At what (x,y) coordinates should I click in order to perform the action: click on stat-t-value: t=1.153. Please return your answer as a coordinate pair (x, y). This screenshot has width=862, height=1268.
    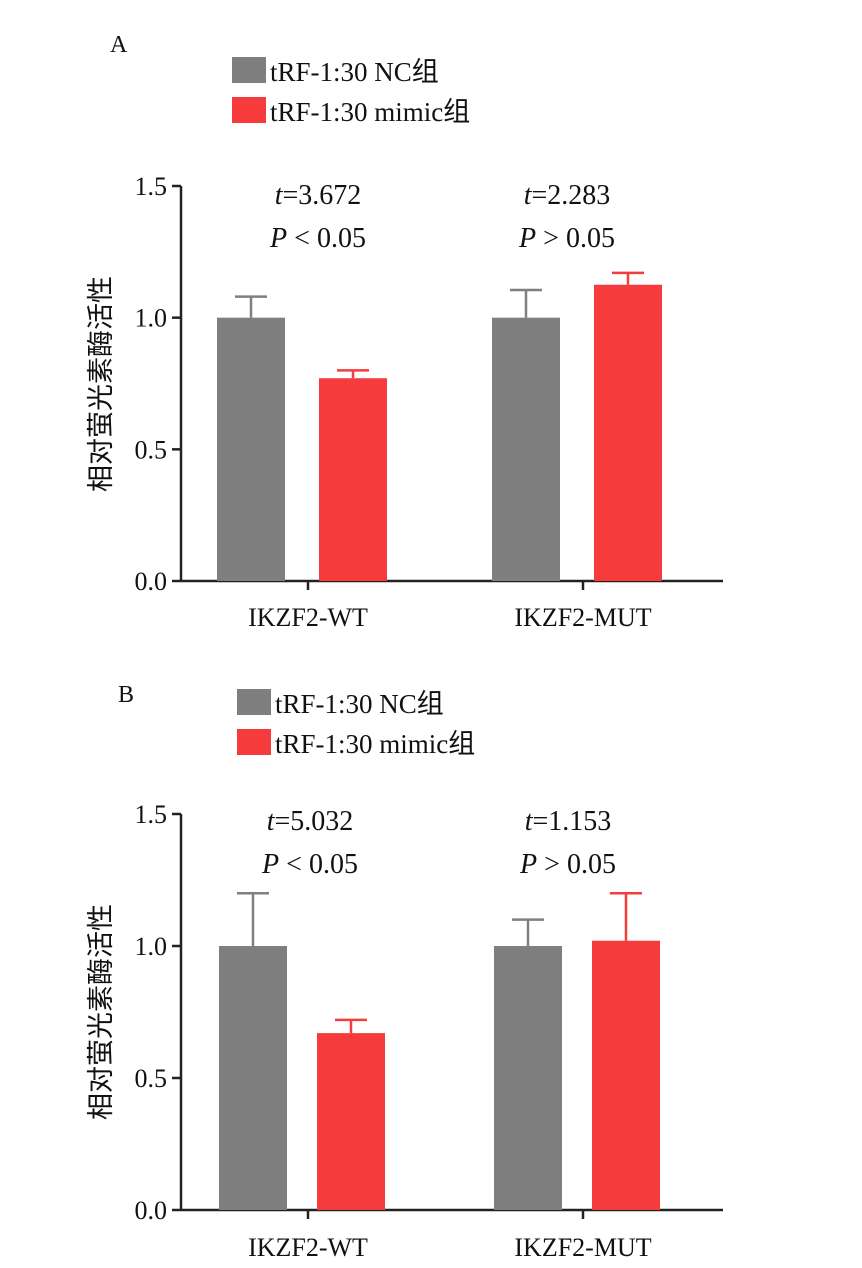
    Looking at the image, I should click on (568, 821).